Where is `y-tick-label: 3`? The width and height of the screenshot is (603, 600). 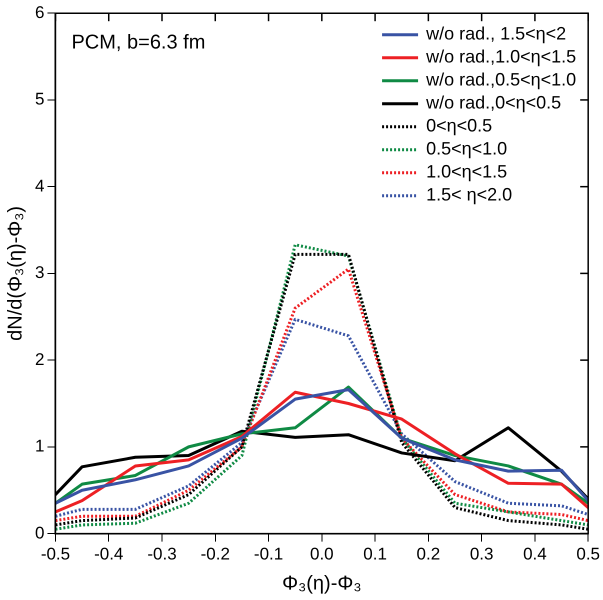
y-tick-label: 3 is located at coordinates (39, 272).